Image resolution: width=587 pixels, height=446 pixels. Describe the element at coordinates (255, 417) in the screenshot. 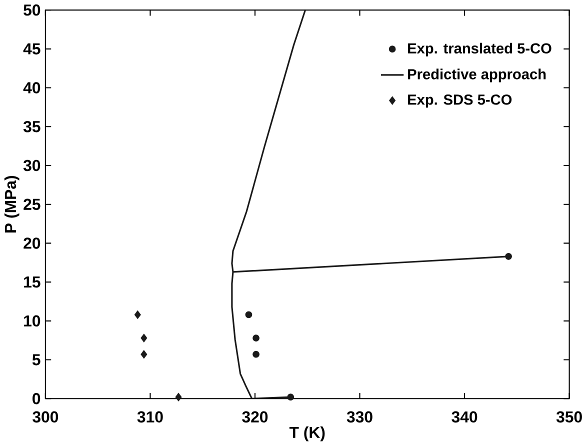

I see `x-tick-label: 320` at that location.